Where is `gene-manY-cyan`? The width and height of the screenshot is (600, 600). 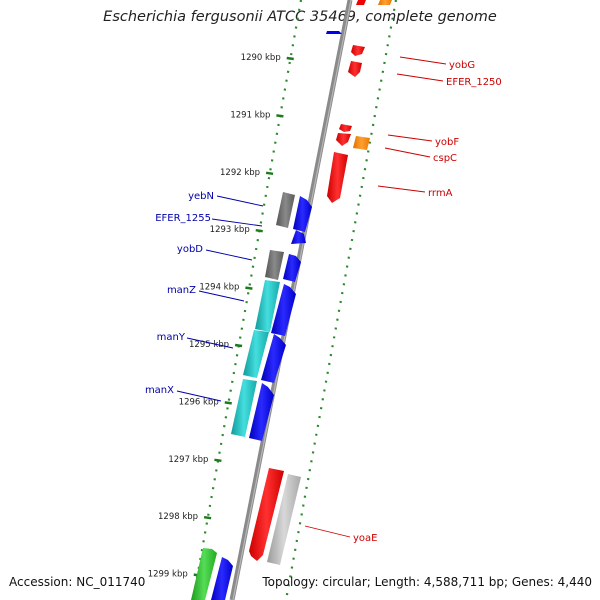 gene-manY-cyan is located at coordinates (256, 354).